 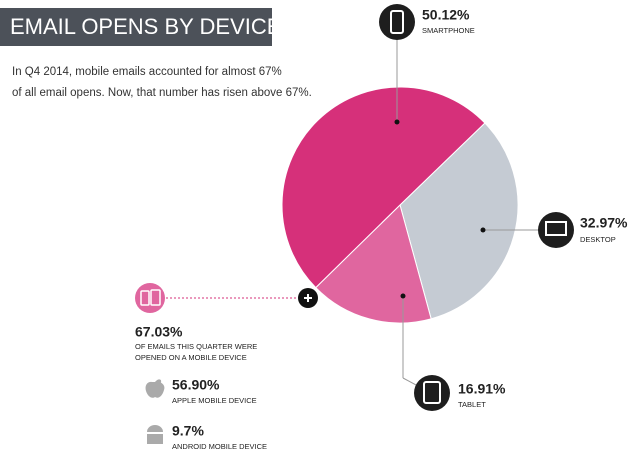 I want to click on plus-glyph, so click(x=308, y=298).